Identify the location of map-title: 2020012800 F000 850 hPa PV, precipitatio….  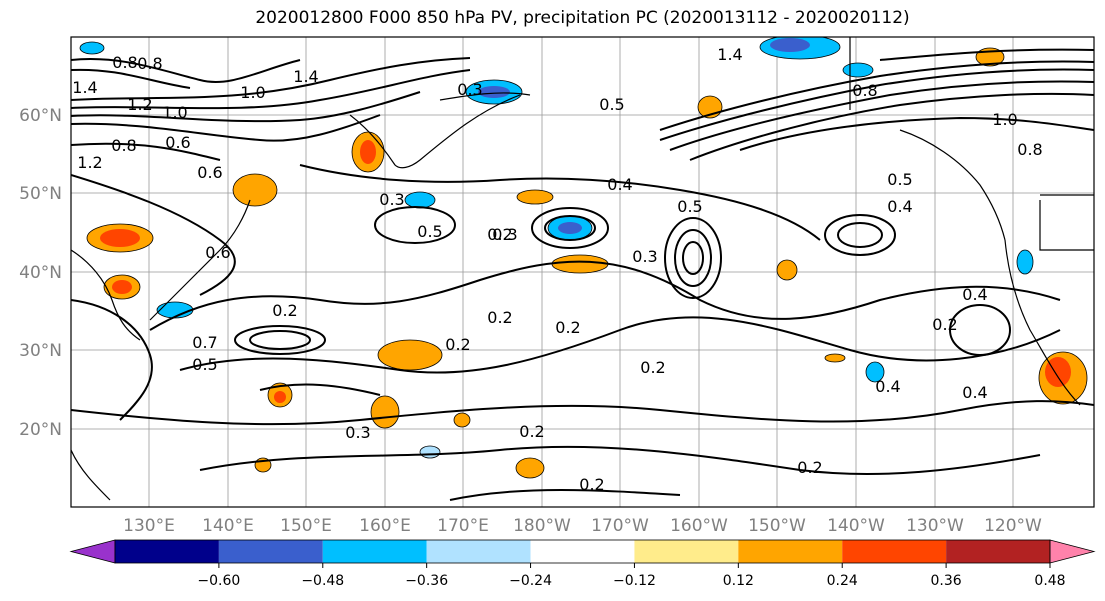
(582, 18).